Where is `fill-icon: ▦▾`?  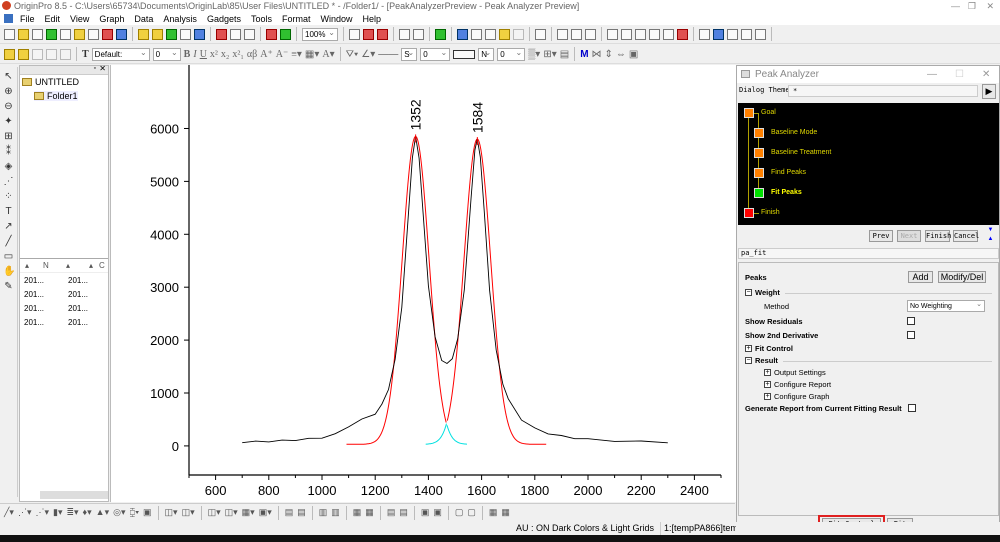
fill-icon: ▦▾ is located at coordinates (312, 54).